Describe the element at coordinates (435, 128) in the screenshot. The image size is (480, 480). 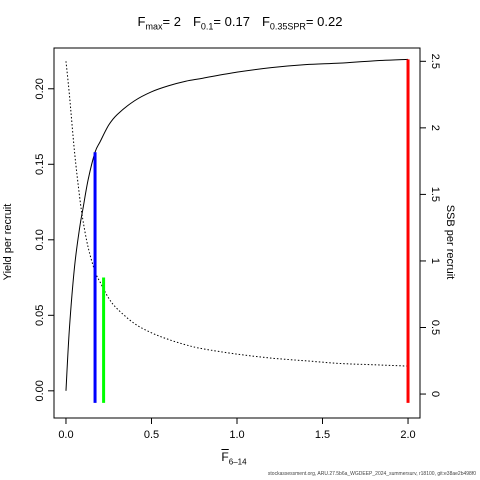
I see `y-right-tick-label: 2` at that location.